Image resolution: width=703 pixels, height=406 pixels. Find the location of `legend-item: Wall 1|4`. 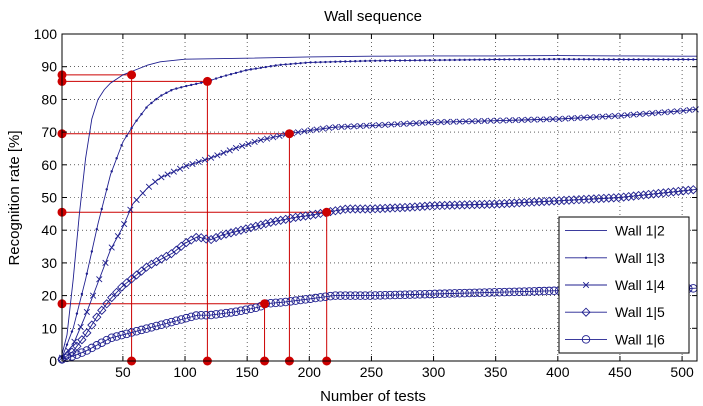

legend-item: Wall 1|4 is located at coordinates (615, 285).